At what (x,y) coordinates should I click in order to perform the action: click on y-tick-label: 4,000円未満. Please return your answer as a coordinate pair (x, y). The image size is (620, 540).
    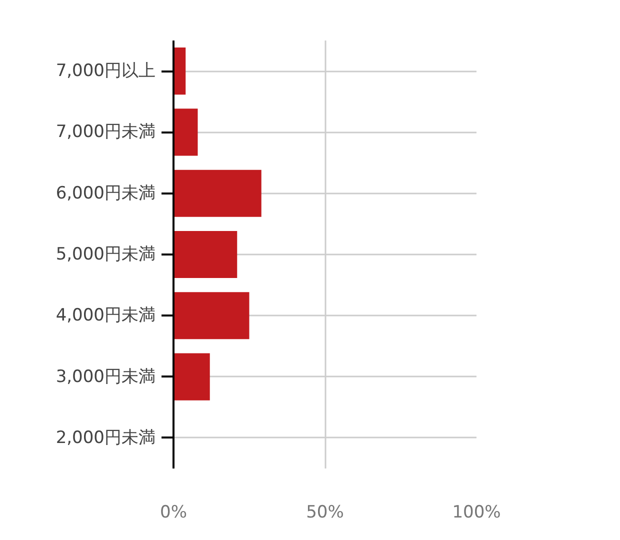
    Looking at the image, I should click on (106, 316).